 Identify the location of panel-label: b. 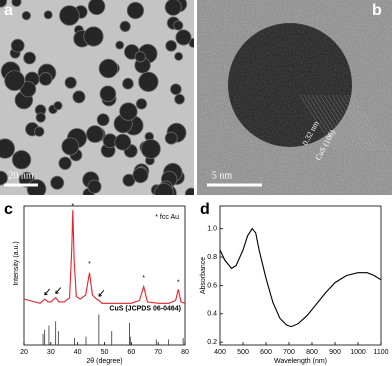
(377, 10).